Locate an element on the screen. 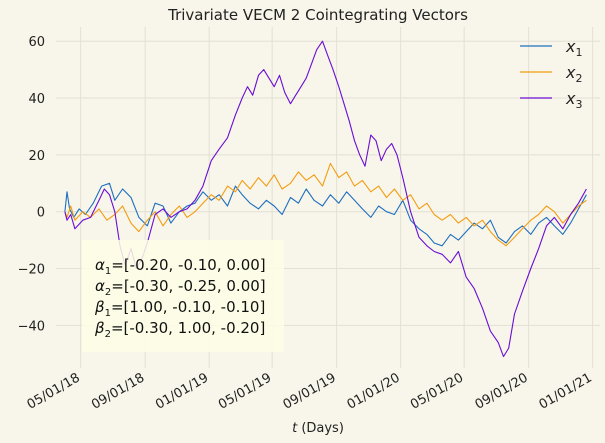 The width and height of the screenshot is (605, 443). y-tick-label: −20 is located at coordinates (31, 270).